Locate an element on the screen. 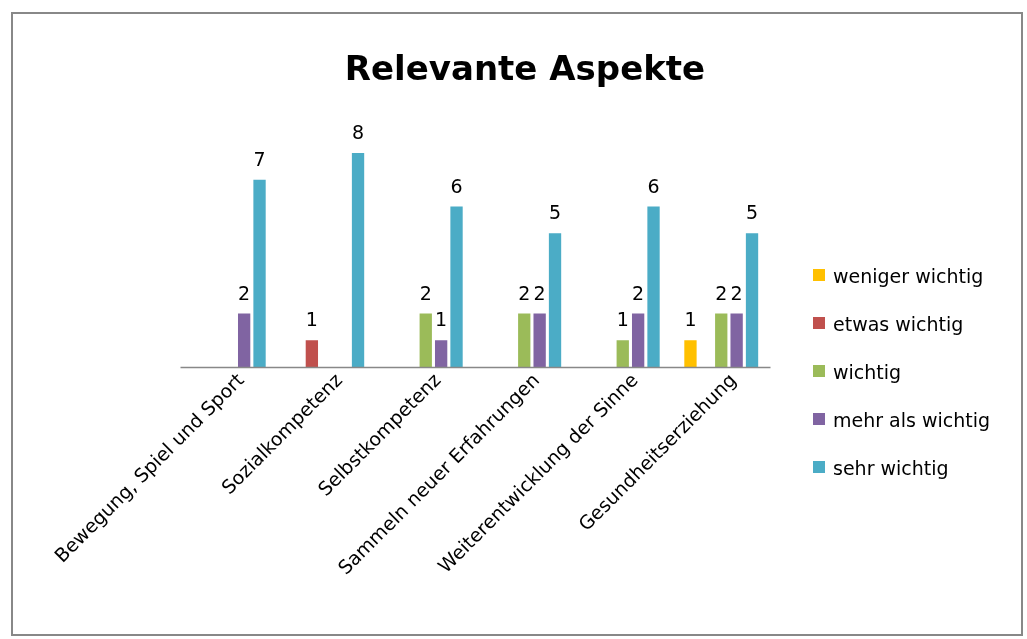  legend-label: mehr als wichtig is located at coordinates (912, 419).